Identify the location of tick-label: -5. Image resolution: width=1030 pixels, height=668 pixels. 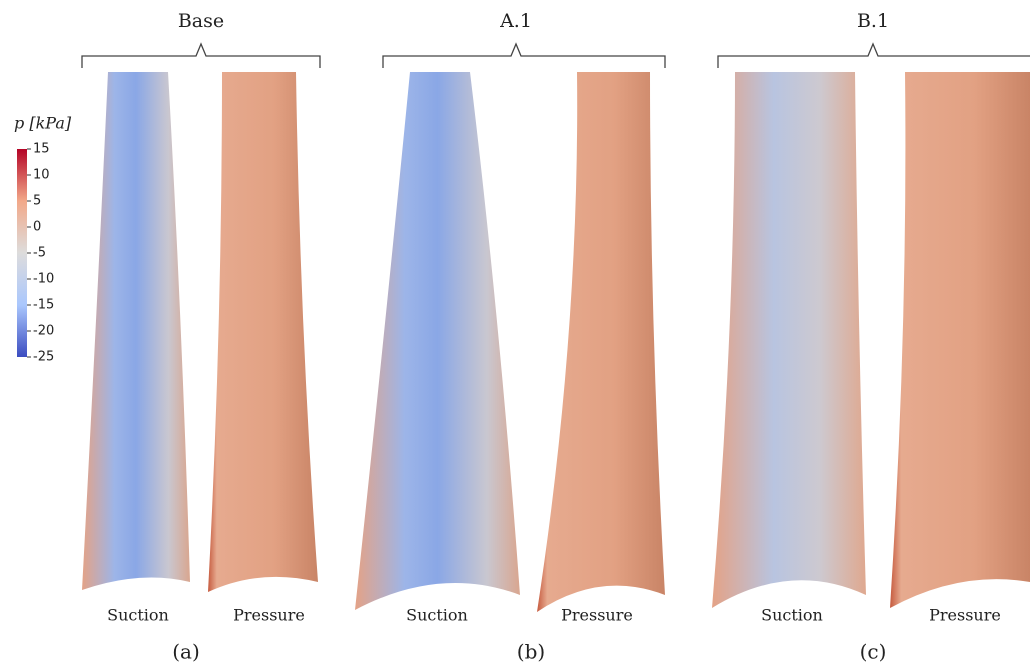
(39, 253).